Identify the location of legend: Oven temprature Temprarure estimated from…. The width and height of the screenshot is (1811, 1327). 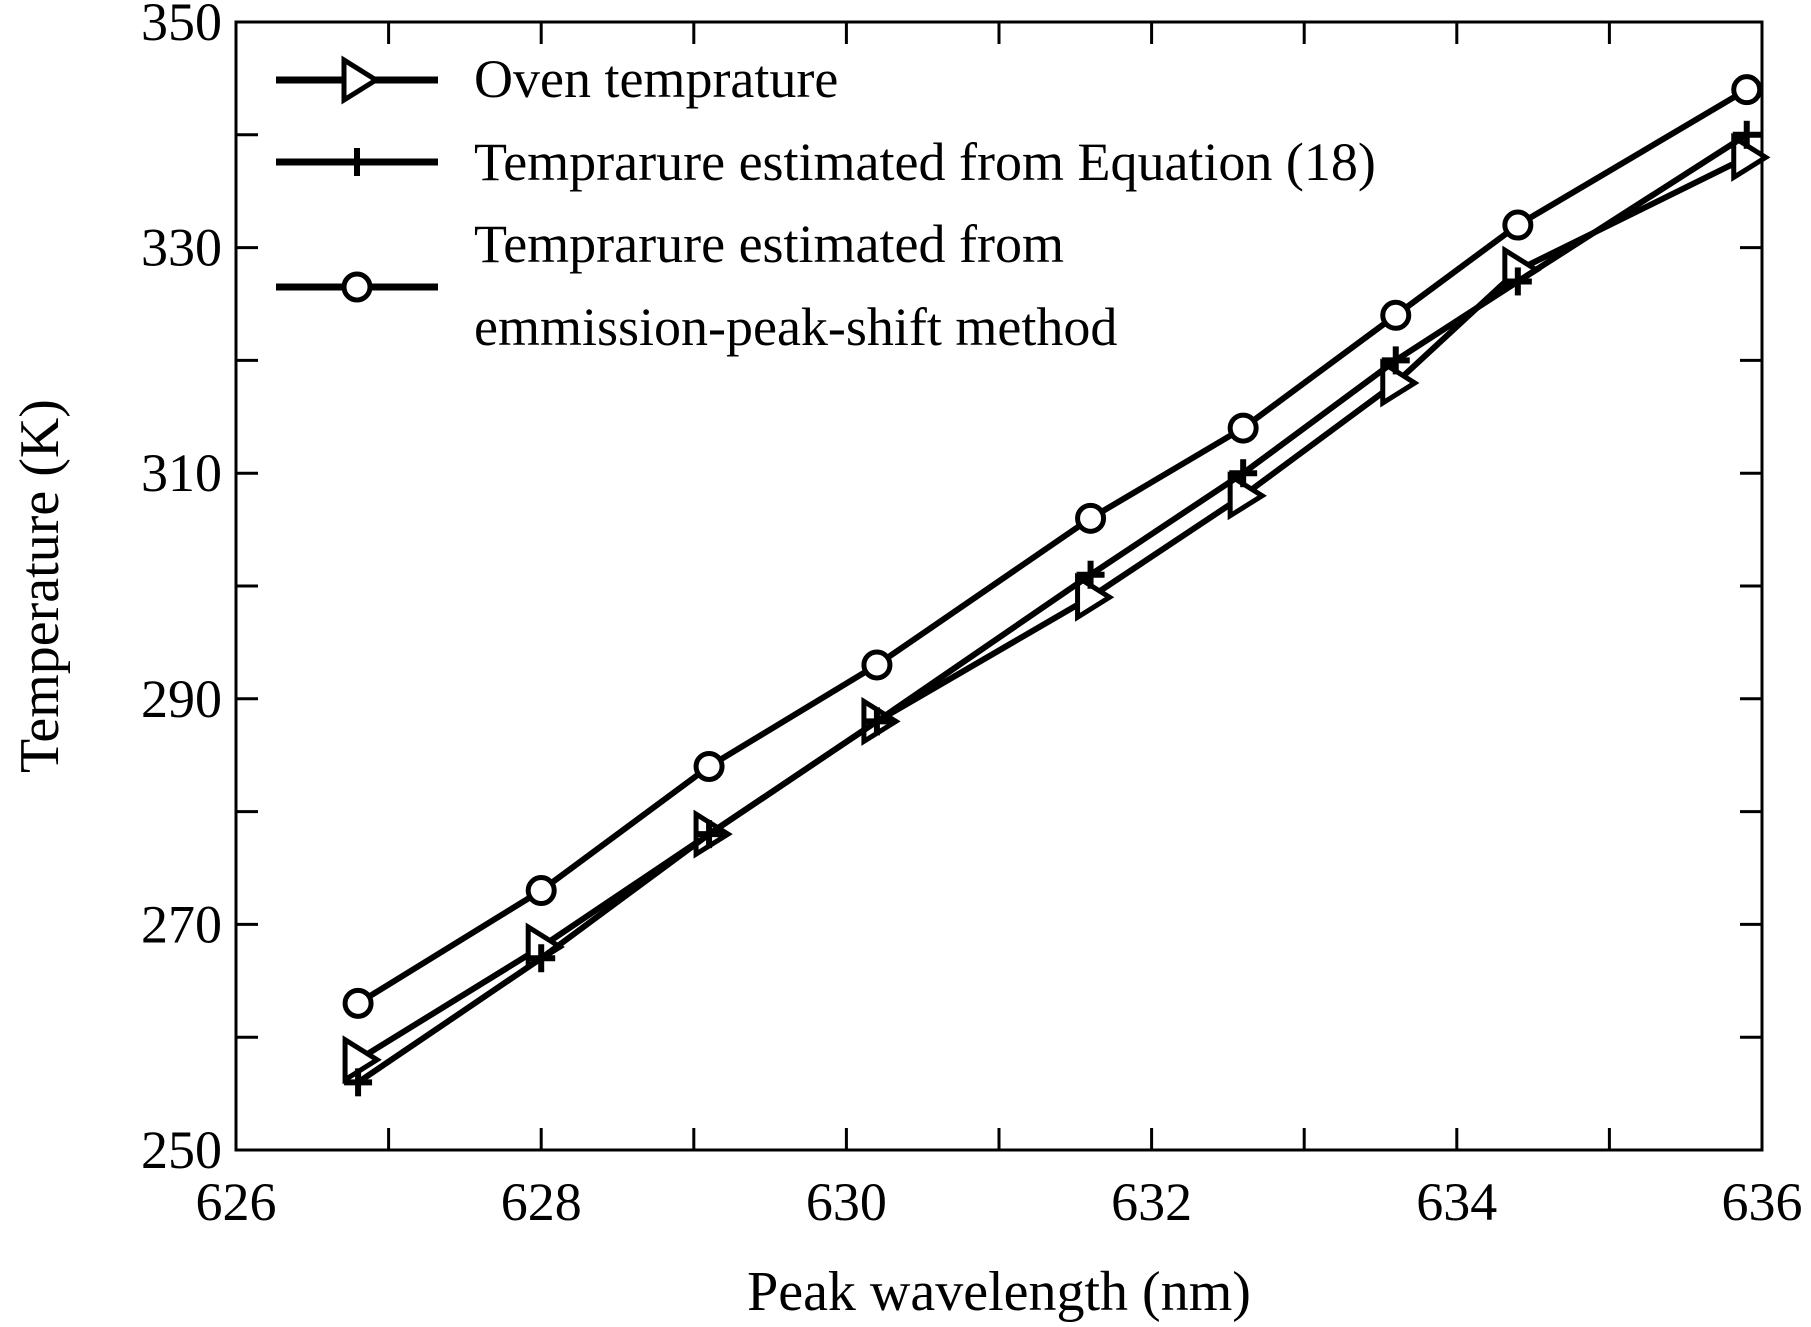
(826, 203).